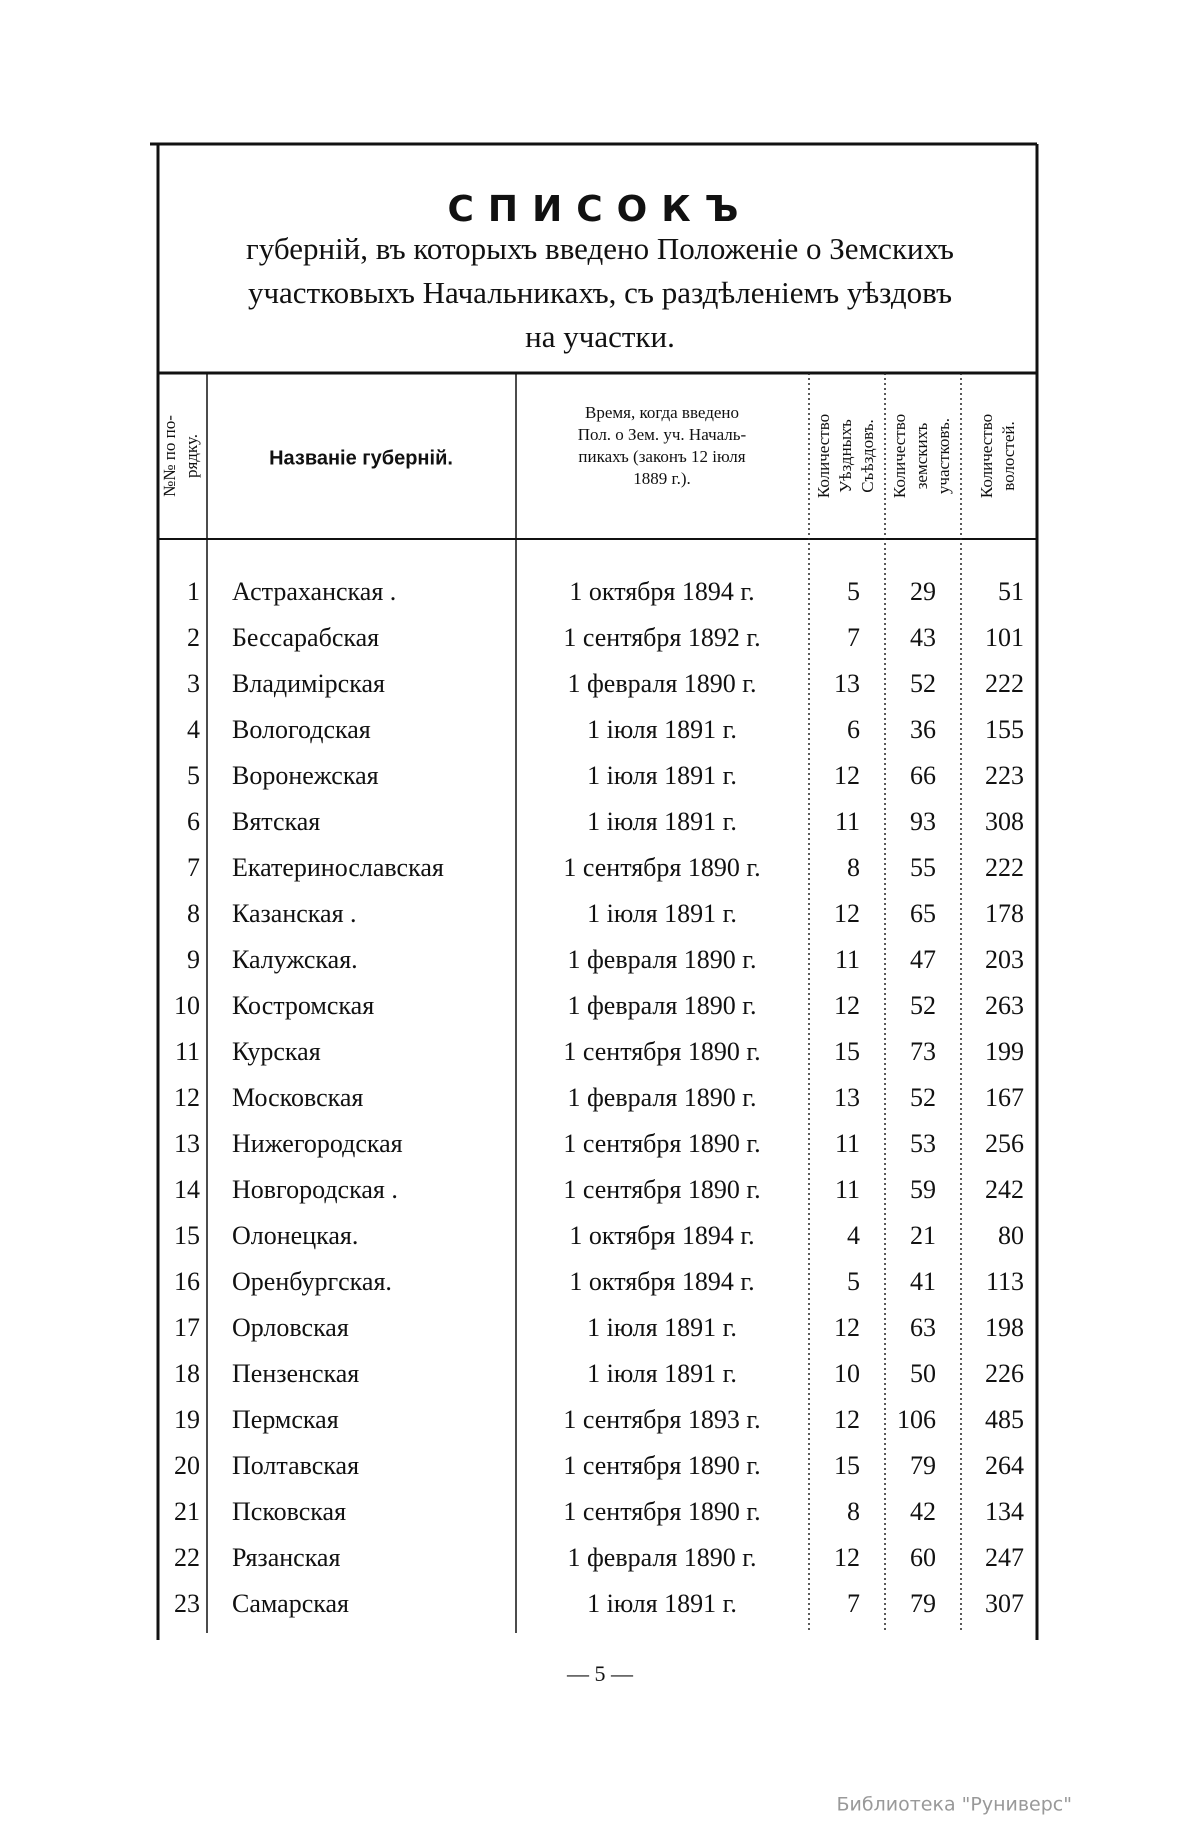 This screenshot has width=1200, height=1828. I want to click on table-cell: 55, so click(923, 867).